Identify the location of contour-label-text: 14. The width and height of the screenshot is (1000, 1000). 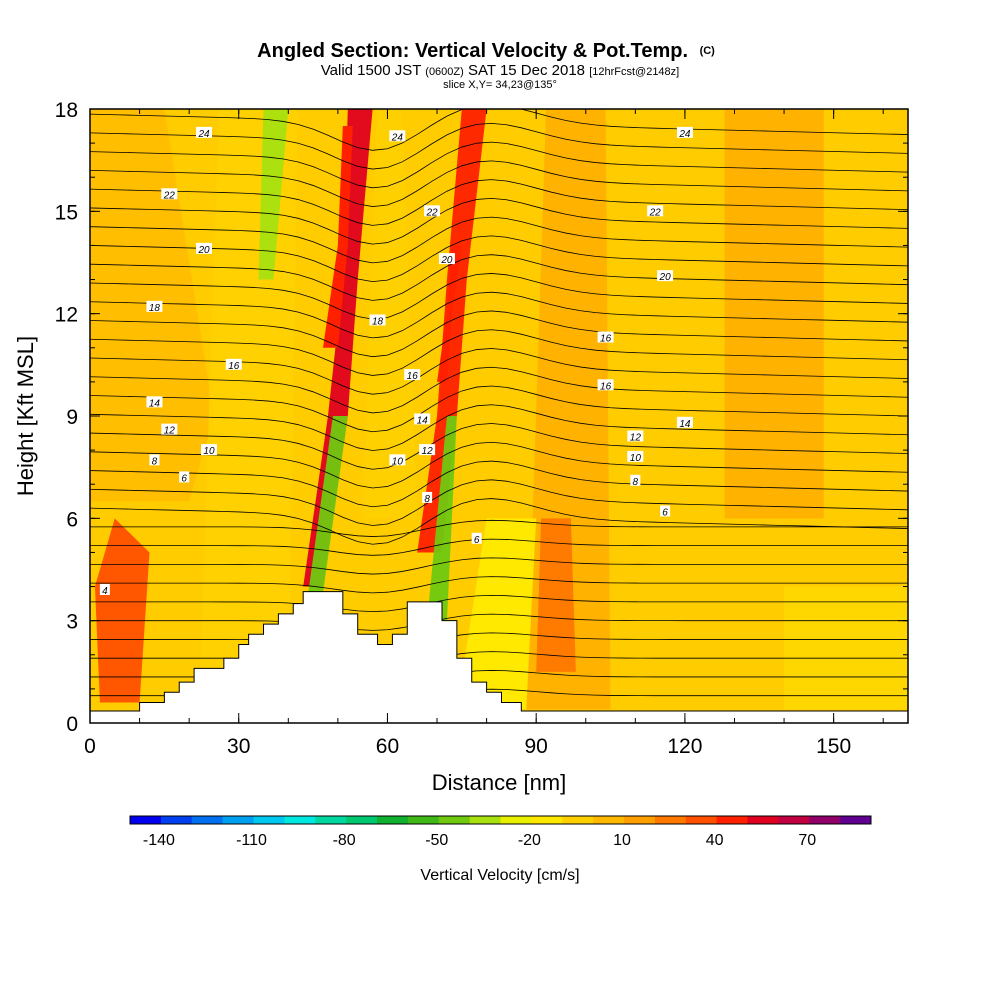
(423, 420).